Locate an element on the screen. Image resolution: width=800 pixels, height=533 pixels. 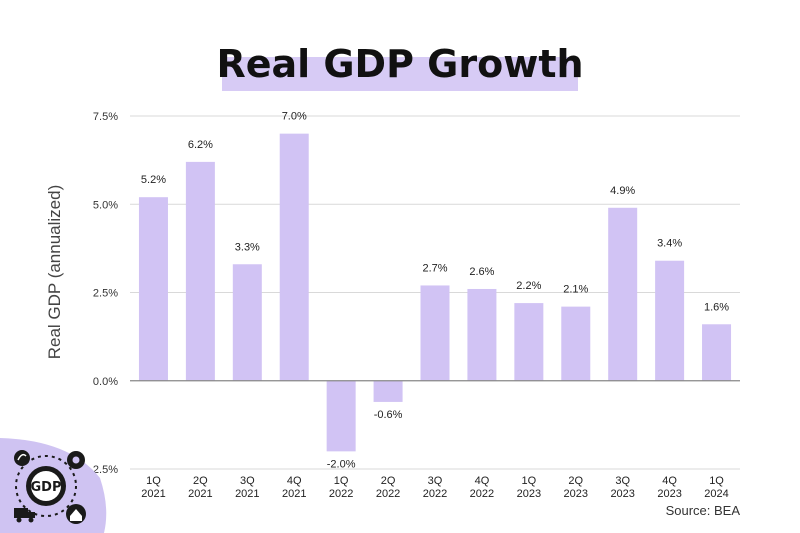
data-label: 2.2% is located at coordinates (528, 286).